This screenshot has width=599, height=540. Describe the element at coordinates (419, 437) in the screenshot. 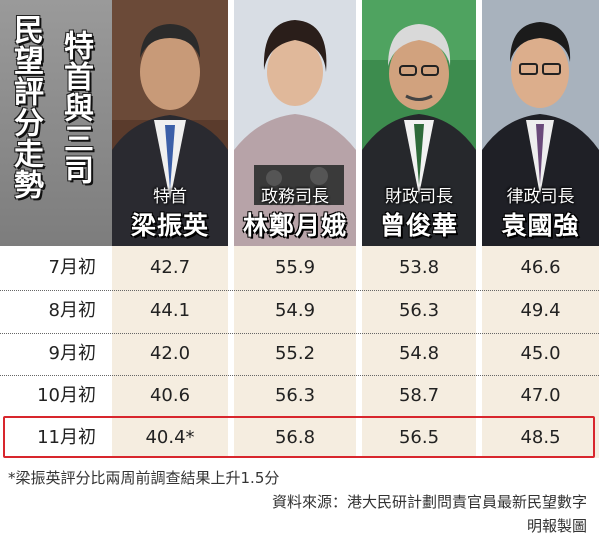

I see `table-cell: 56.5` at that location.